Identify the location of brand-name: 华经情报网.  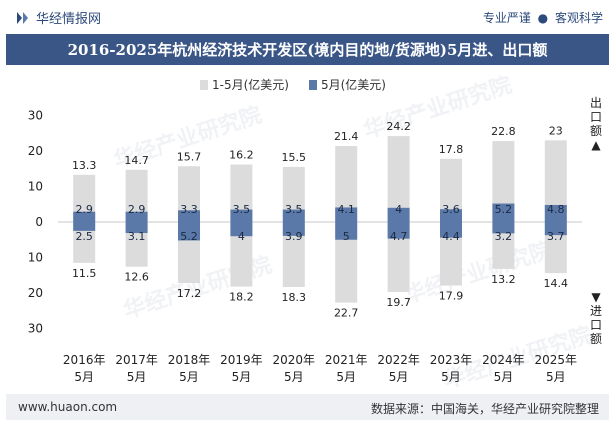
(69, 19).